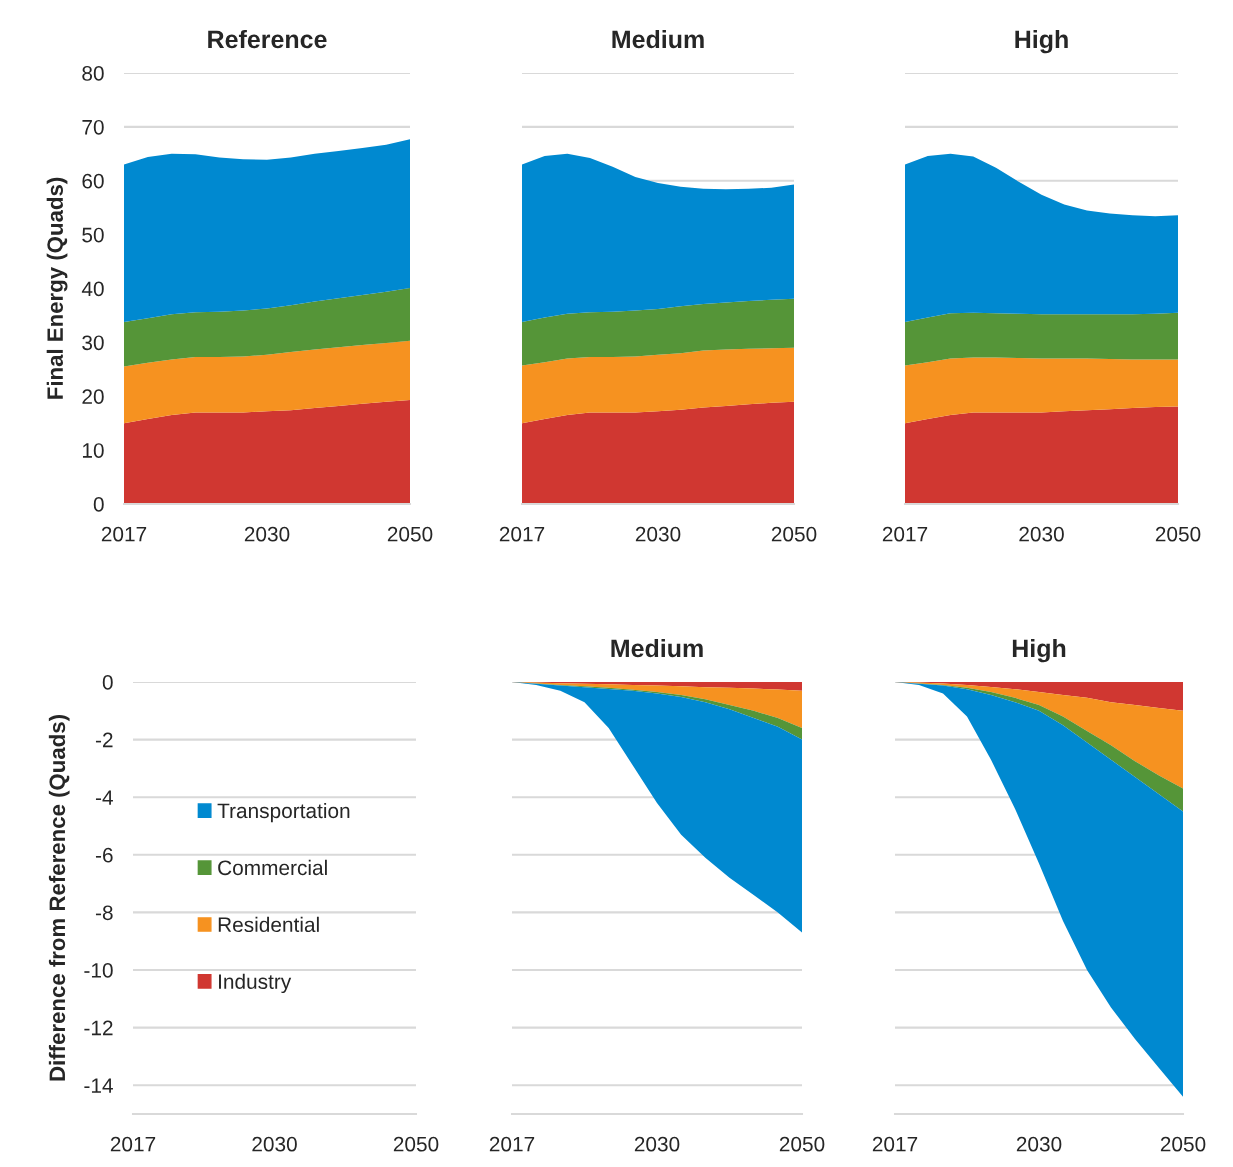  I want to click on y-tick-label: -8, so click(104, 913).